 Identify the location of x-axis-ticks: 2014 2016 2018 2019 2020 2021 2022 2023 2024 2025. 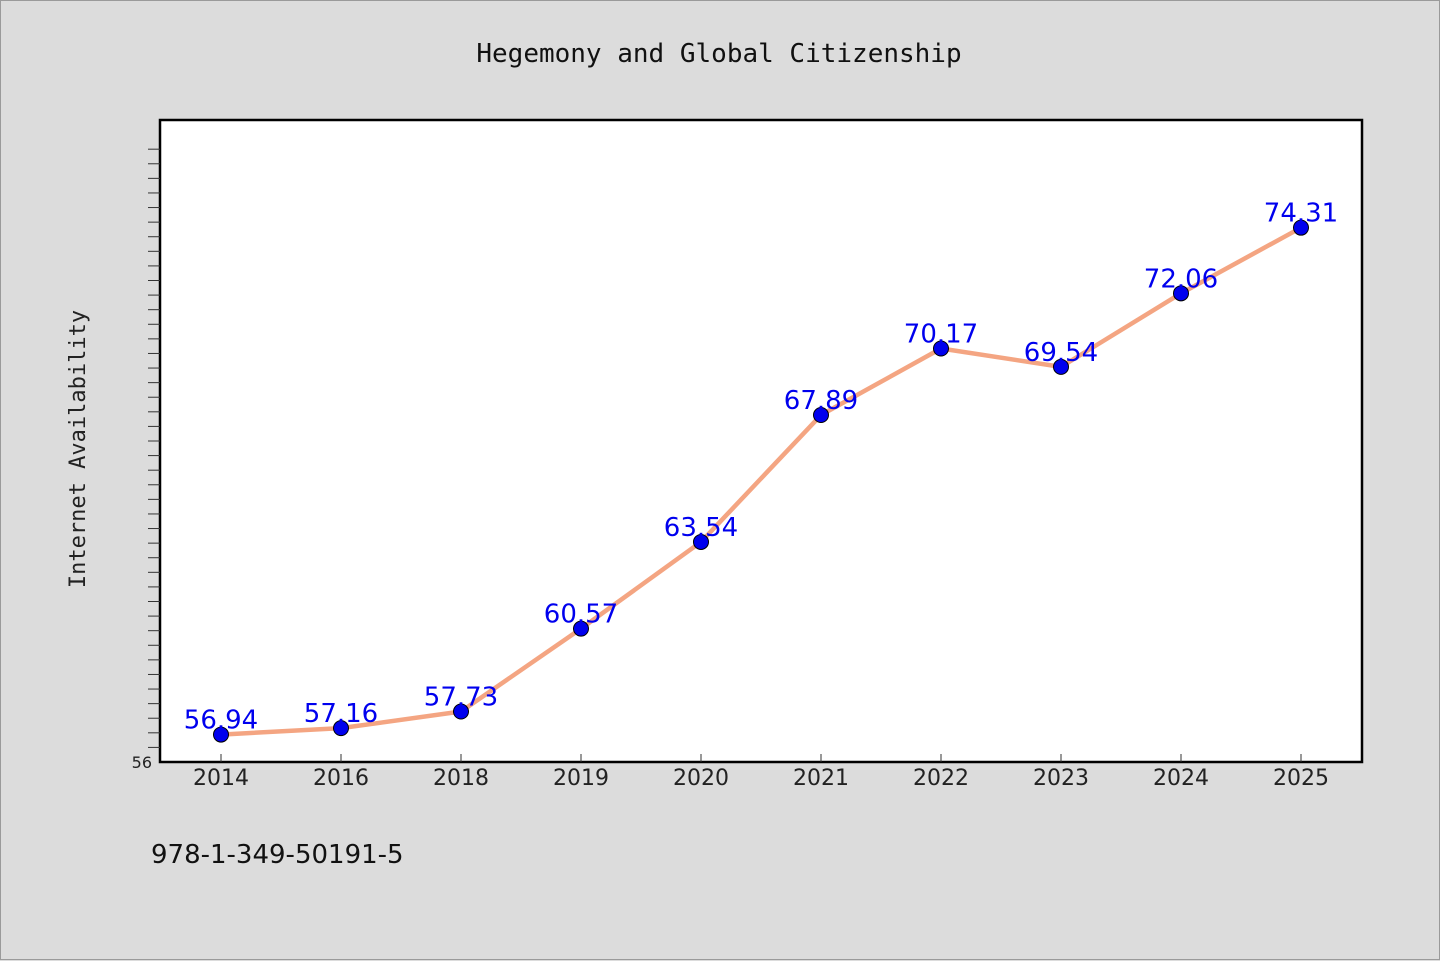
(761, 772).